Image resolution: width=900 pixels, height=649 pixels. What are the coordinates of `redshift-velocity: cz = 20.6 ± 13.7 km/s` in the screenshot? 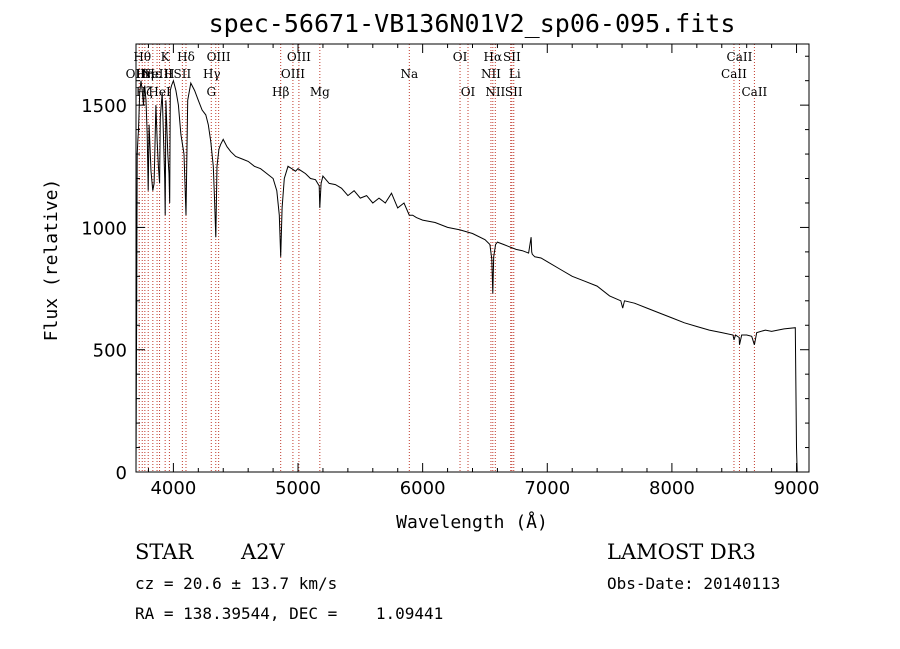 It's located at (236, 583).